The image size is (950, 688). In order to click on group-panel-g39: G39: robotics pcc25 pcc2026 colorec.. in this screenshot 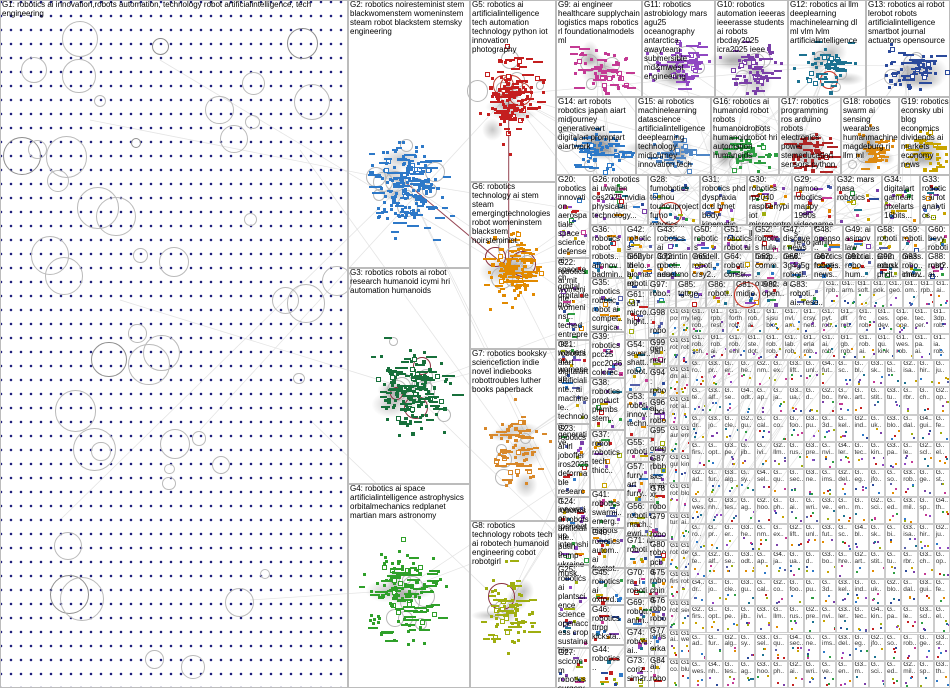, I will do `click(607, 355)`.